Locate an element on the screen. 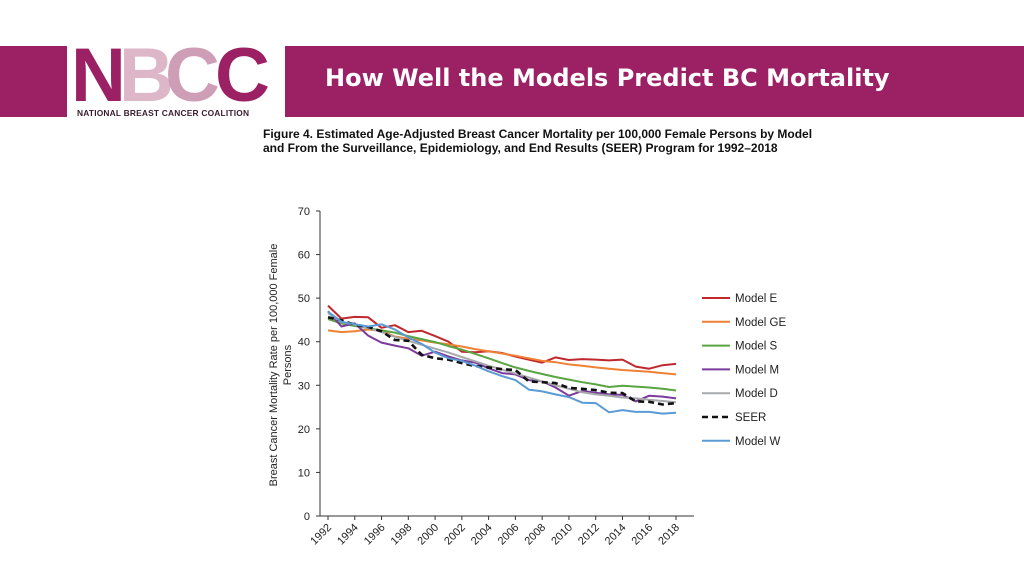 The image size is (1024, 576). y-tick-label: 60 is located at coordinates (304, 256).